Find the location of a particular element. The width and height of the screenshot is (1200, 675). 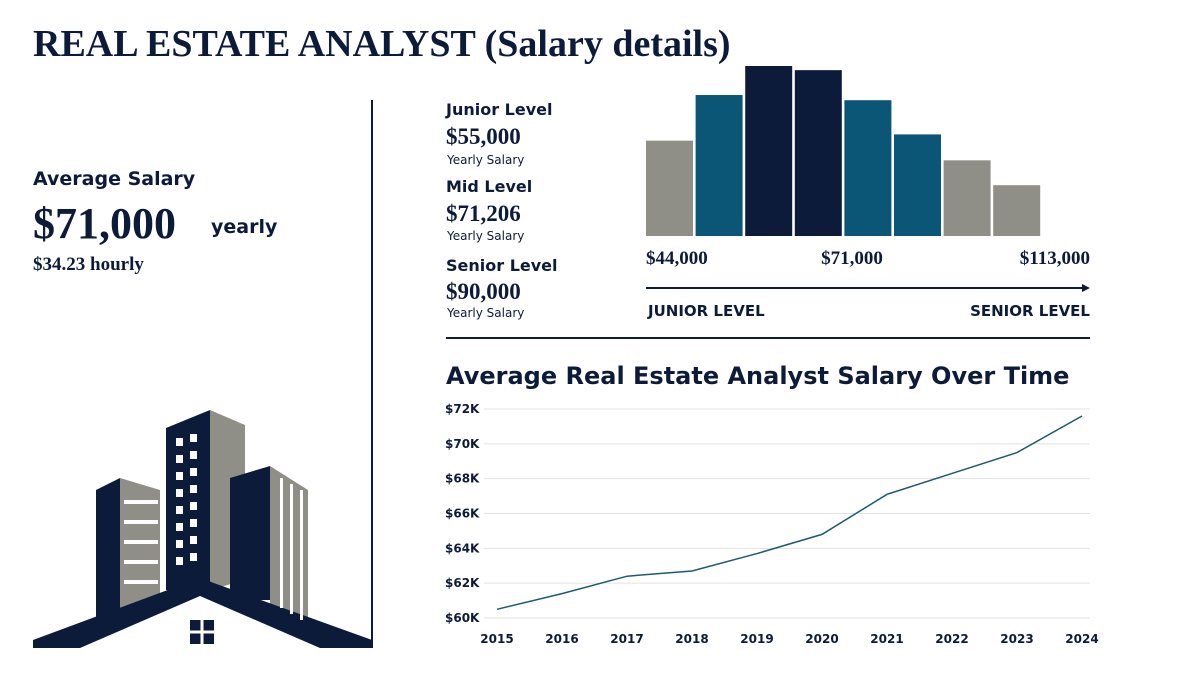

range-label: JUNIOR LEVEL is located at coordinates (706, 311).